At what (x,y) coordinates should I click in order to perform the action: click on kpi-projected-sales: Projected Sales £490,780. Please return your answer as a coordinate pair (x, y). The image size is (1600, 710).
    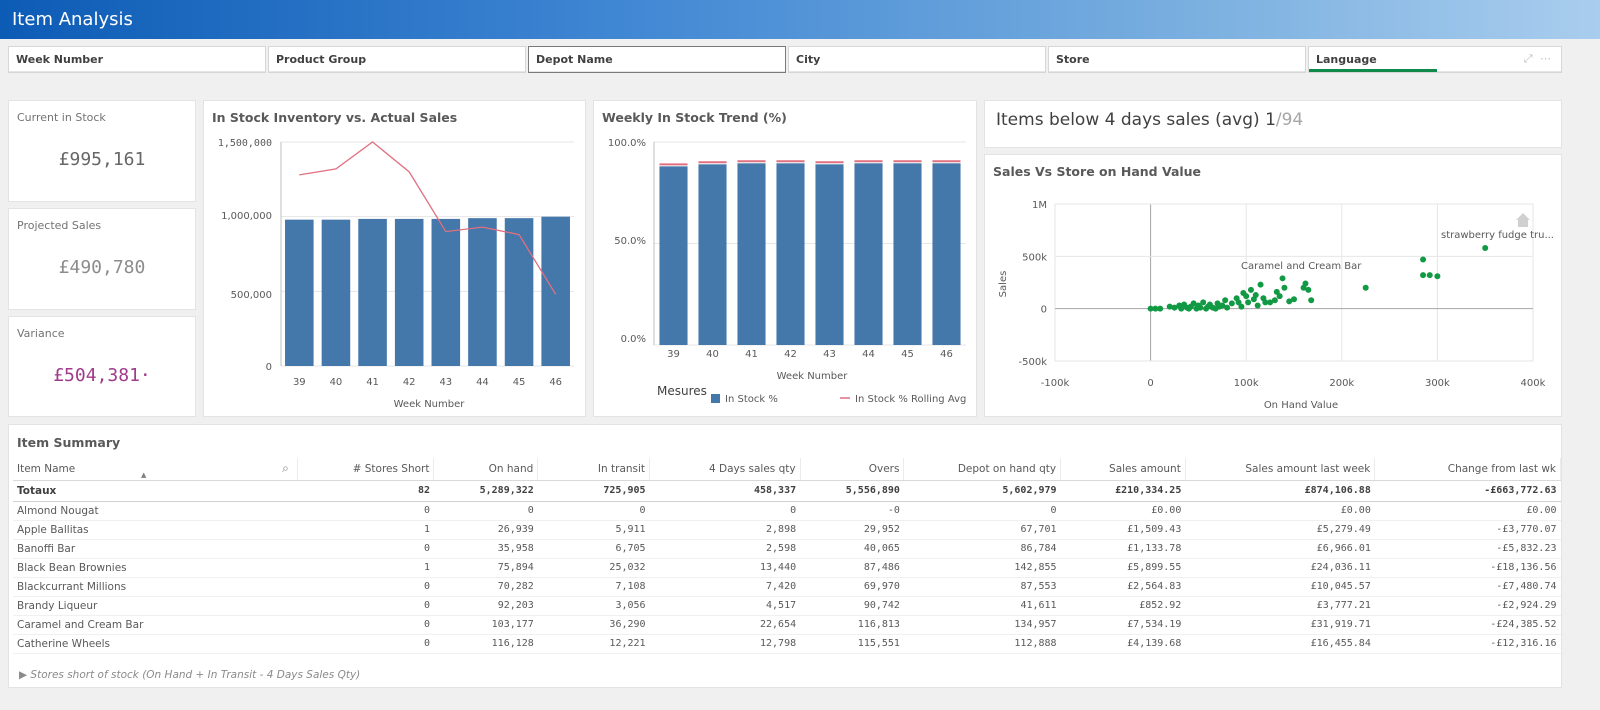
    Looking at the image, I should click on (102, 259).